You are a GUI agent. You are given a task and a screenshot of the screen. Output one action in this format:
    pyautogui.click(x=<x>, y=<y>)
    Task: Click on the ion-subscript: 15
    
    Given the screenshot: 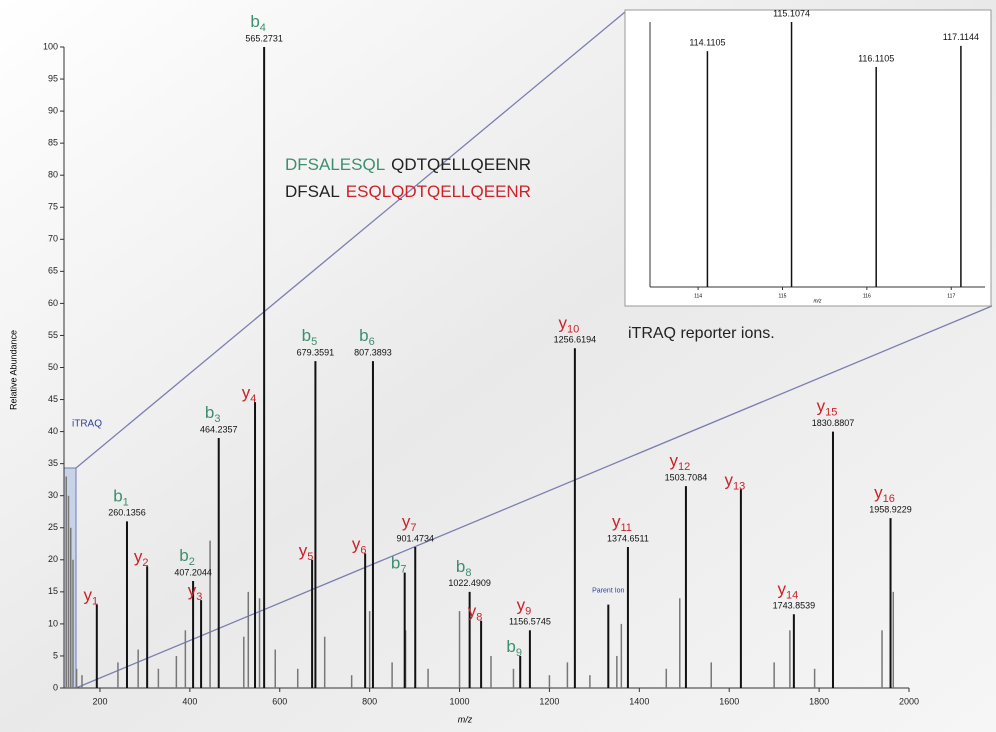 What is the action you would take?
    pyautogui.click(x=831, y=413)
    